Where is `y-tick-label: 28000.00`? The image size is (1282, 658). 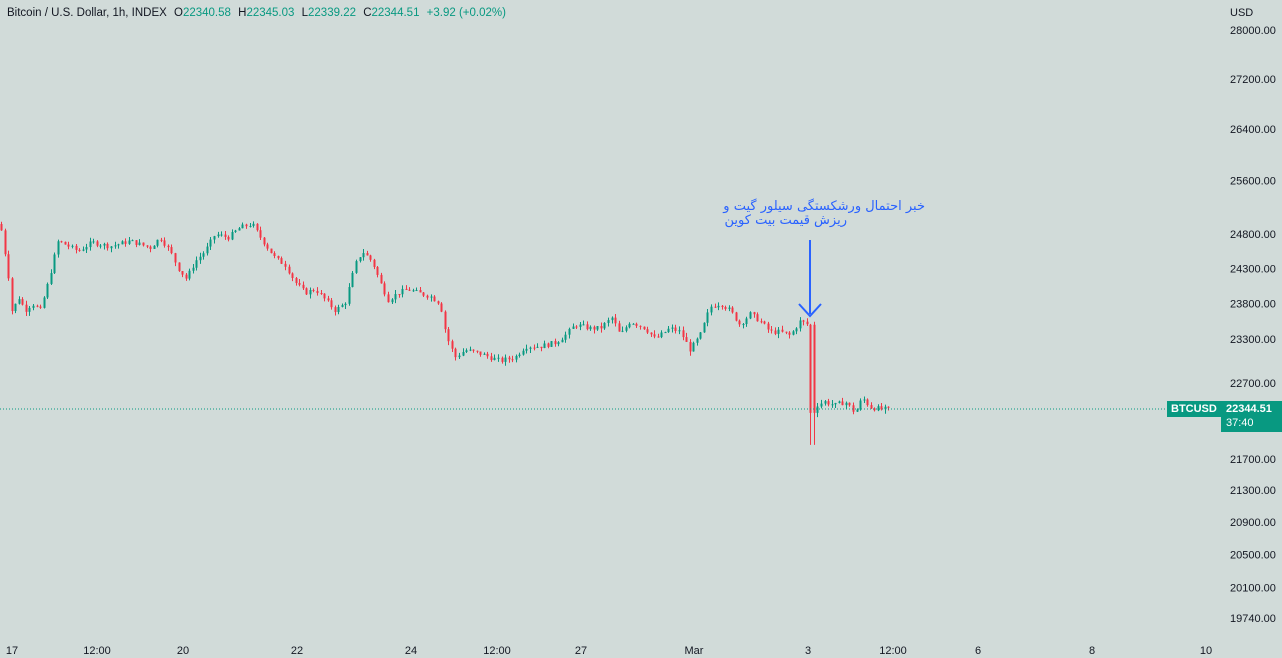 y-tick-label: 28000.00 is located at coordinates (1253, 31).